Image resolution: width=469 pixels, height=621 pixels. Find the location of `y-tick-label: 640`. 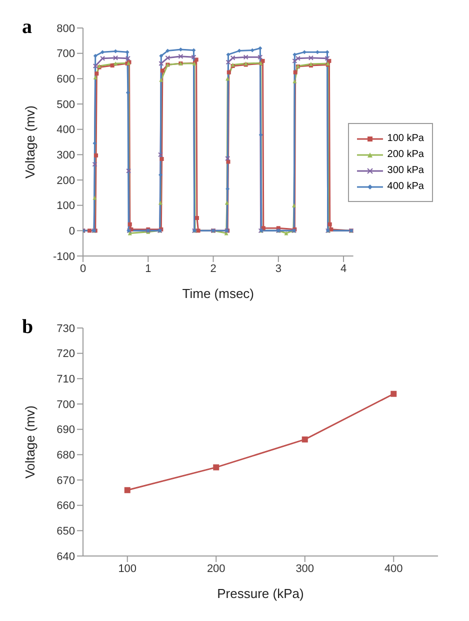

y-tick-label: 640 is located at coordinates (65, 556).